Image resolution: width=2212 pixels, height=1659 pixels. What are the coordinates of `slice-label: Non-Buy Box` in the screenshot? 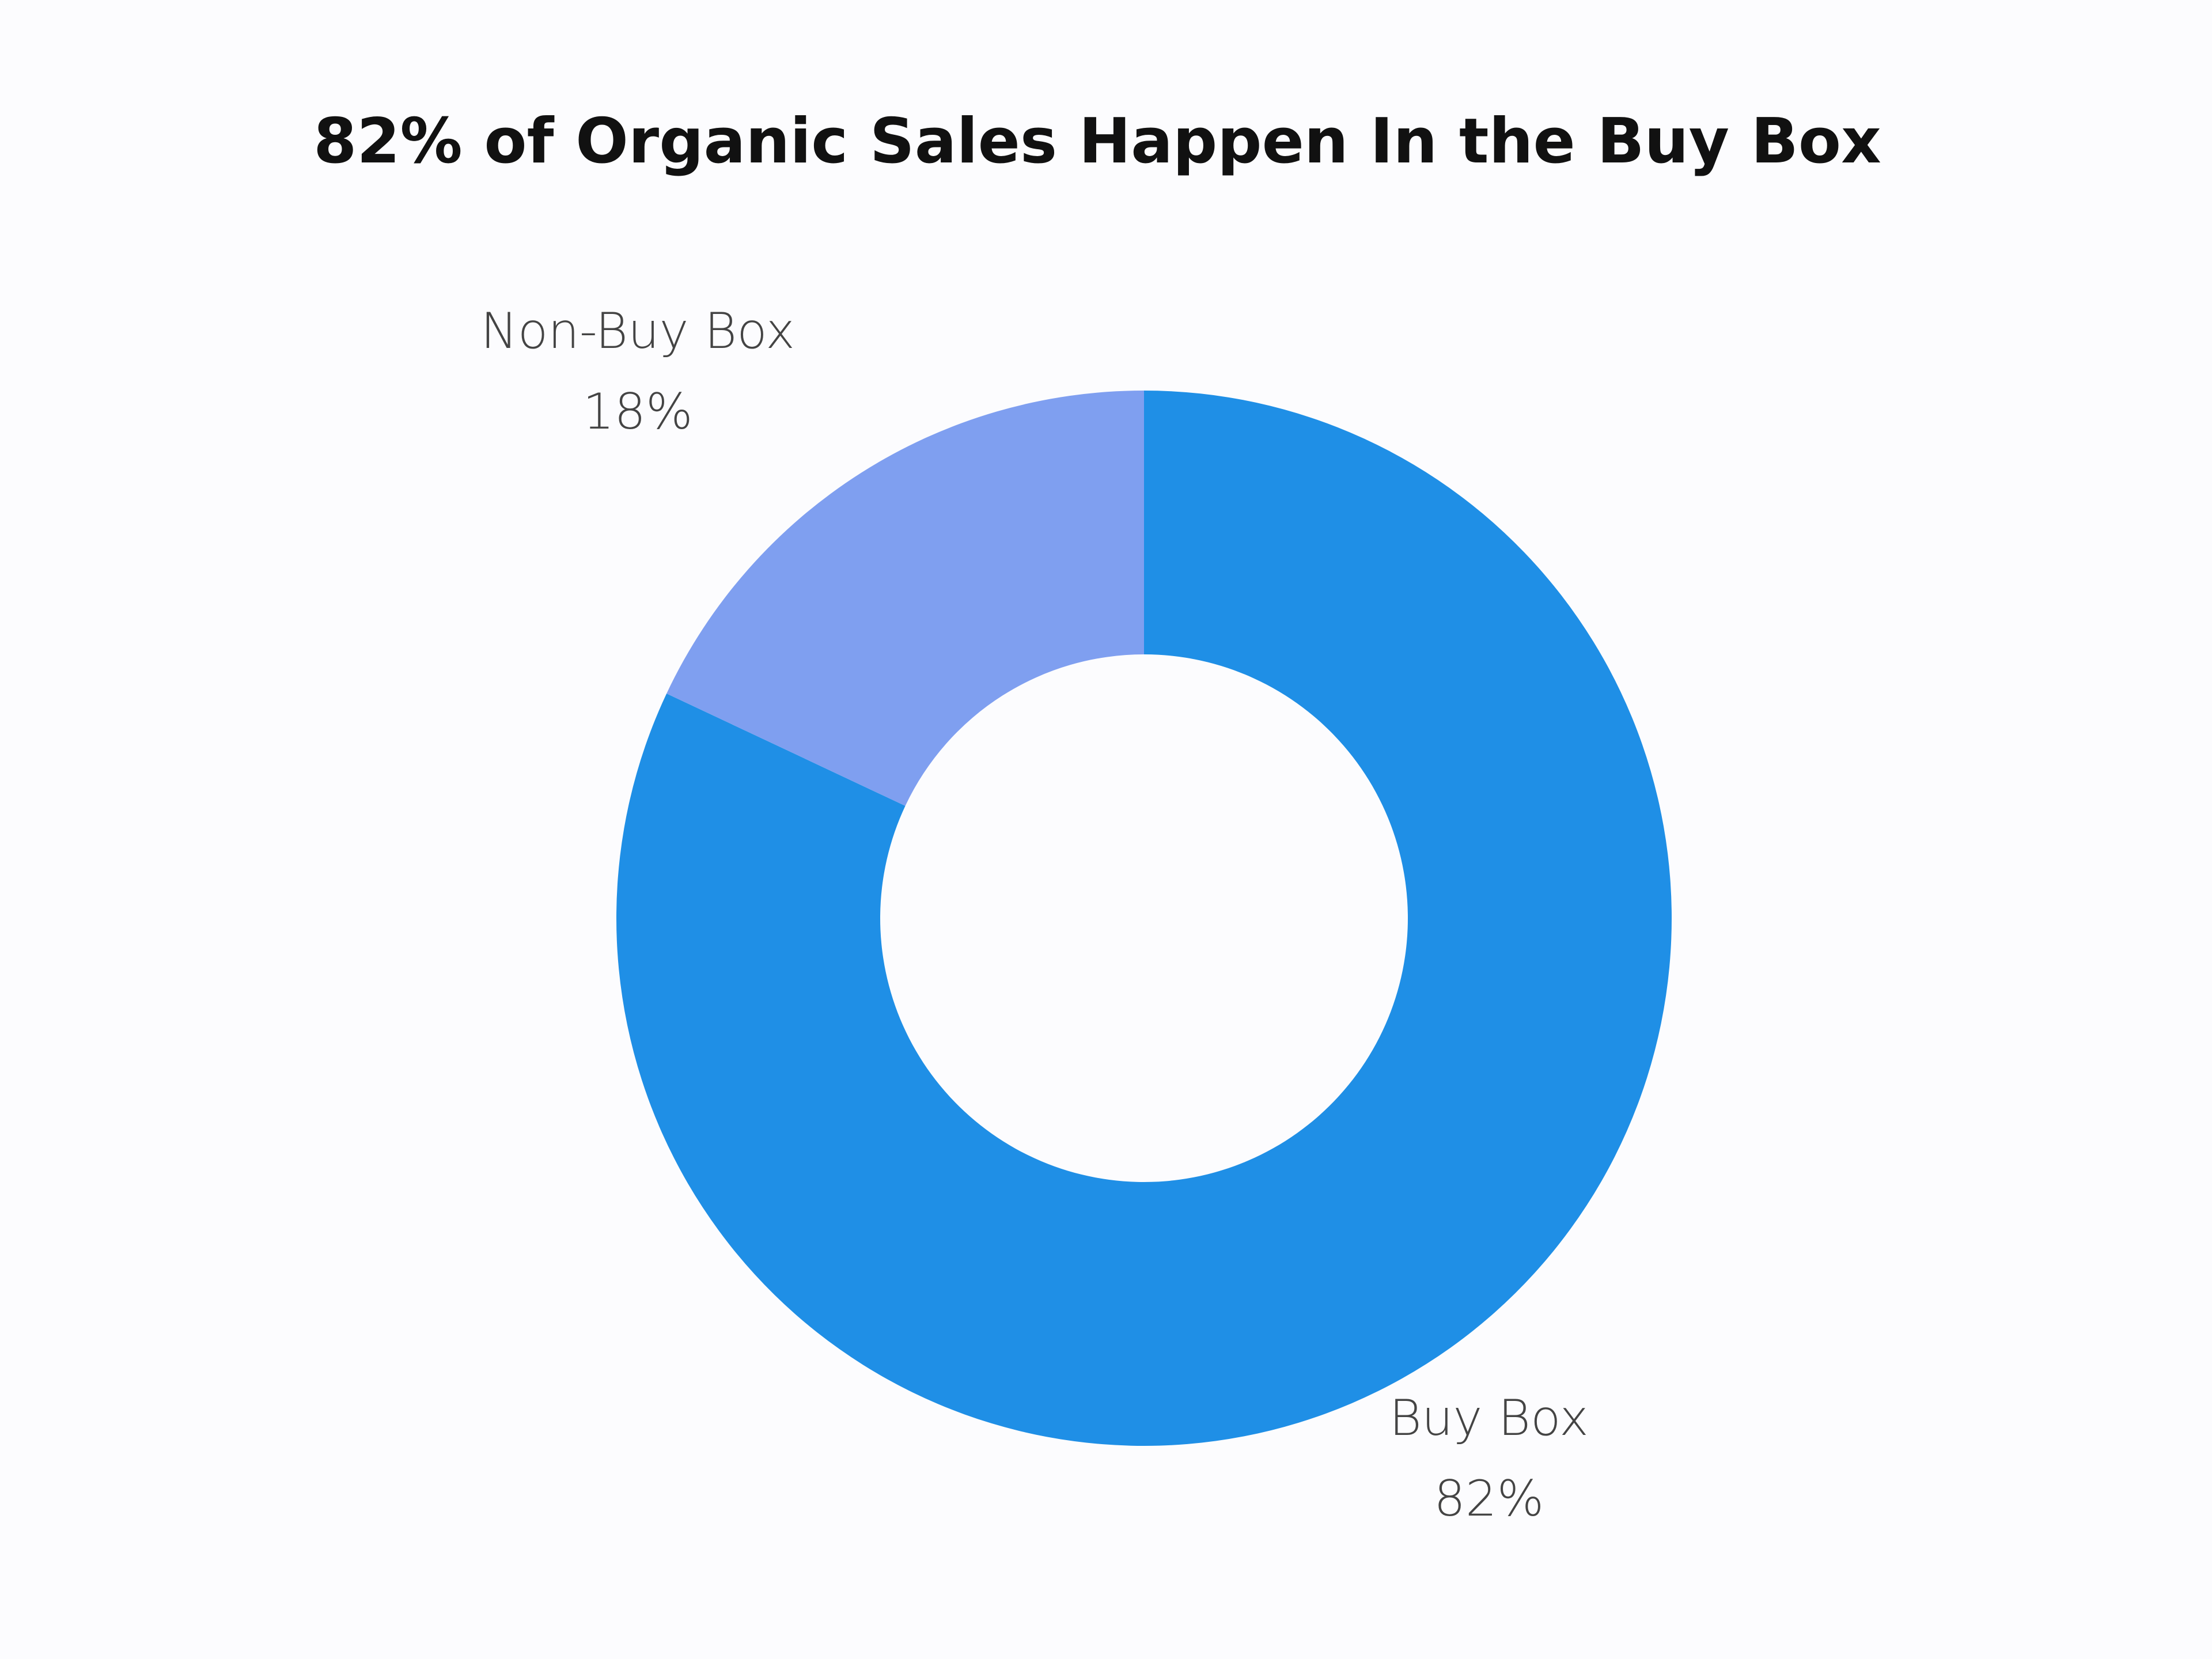 It's located at (637, 331).